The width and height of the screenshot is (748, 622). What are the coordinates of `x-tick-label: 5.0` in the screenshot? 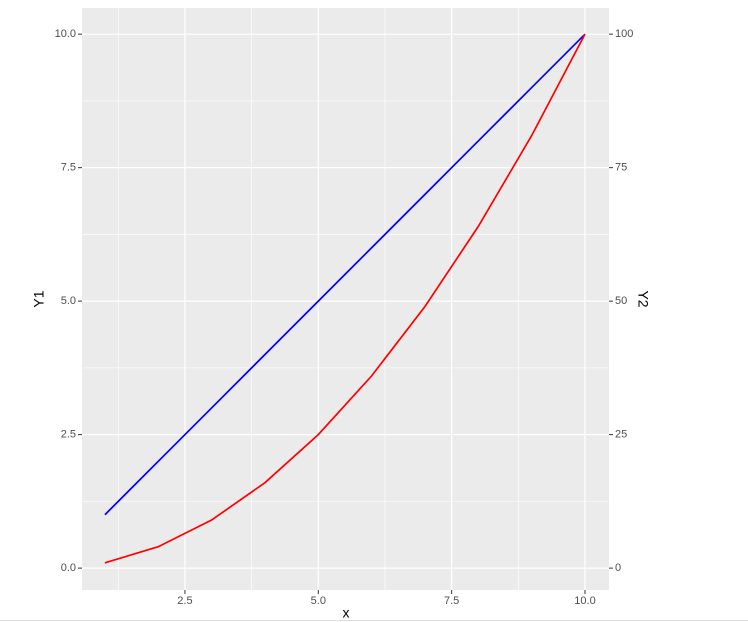 It's located at (318, 601).